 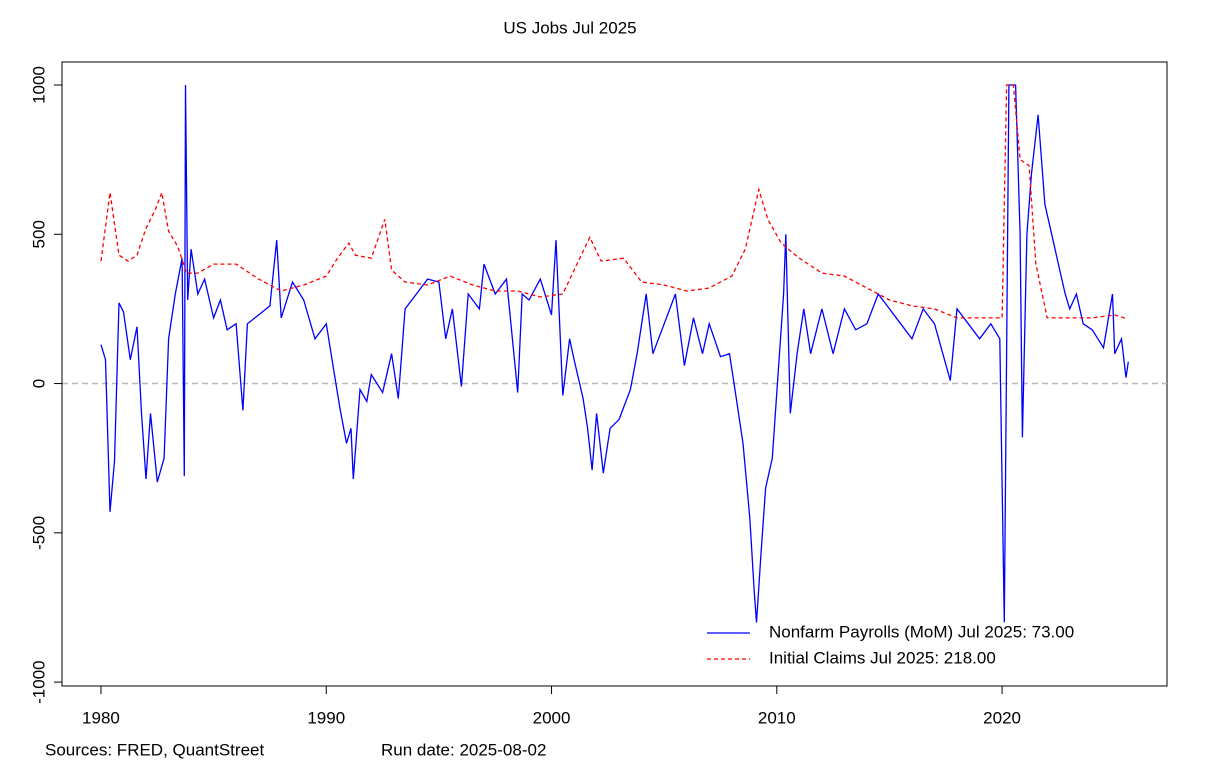 What do you see at coordinates (552, 717) in the screenshot?
I see `x-tick-label: 2000` at bounding box center [552, 717].